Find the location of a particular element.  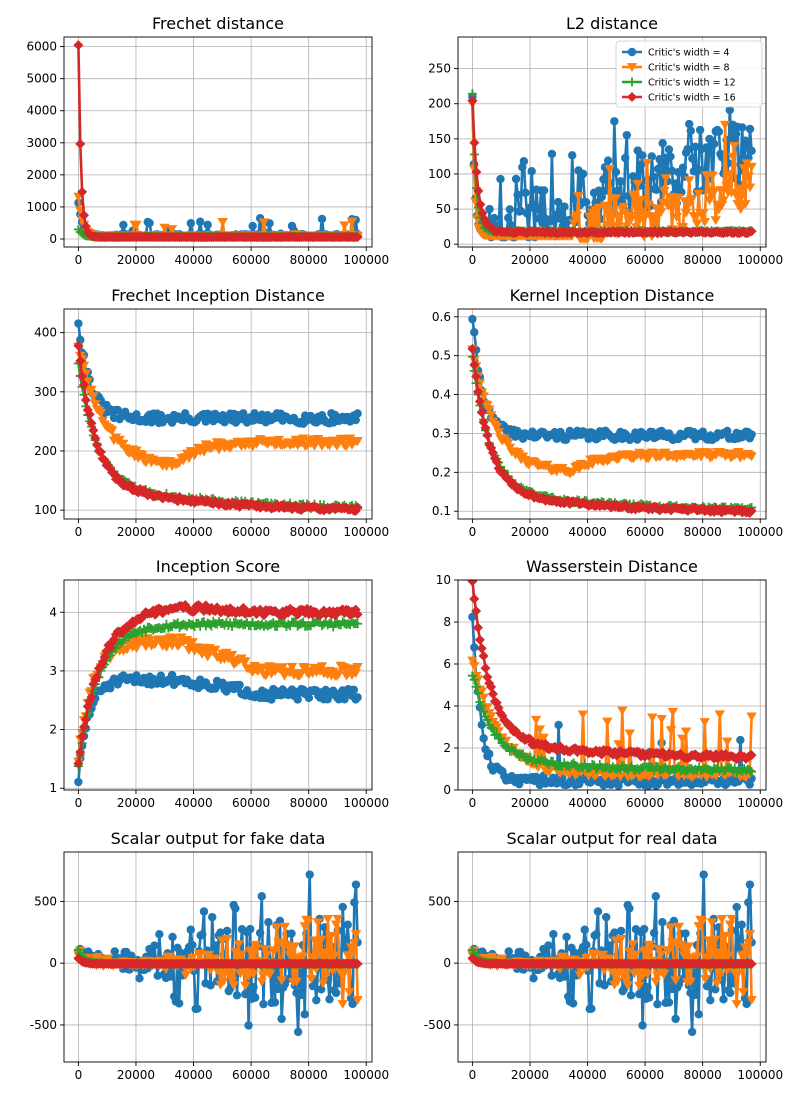

y-tick-label: 4 is located at coordinates (447, 706).